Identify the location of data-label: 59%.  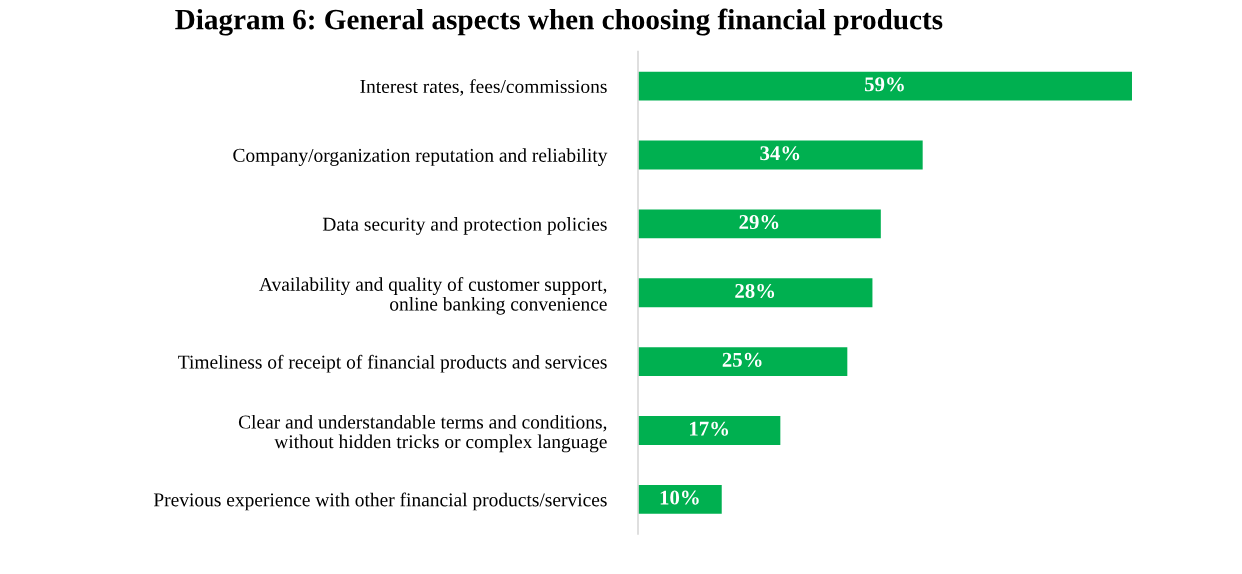
(884, 84).